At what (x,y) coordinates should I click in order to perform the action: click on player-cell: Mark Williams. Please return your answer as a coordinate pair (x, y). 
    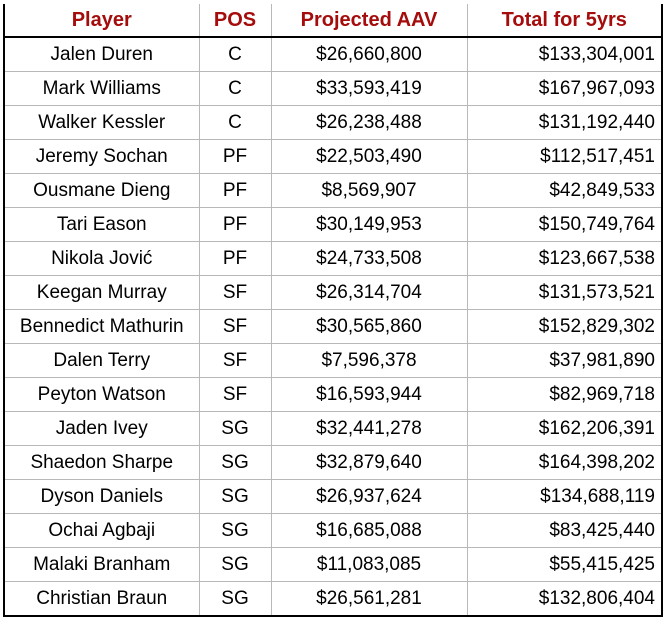
    Looking at the image, I should click on (101, 88).